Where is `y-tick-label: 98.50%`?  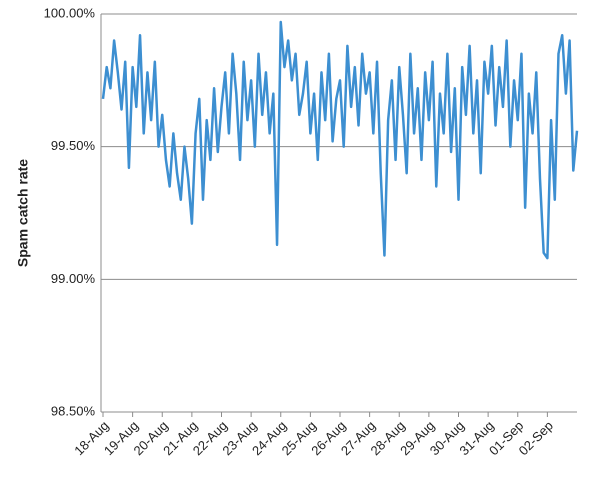 y-tick-label: 98.50% is located at coordinates (73, 410).